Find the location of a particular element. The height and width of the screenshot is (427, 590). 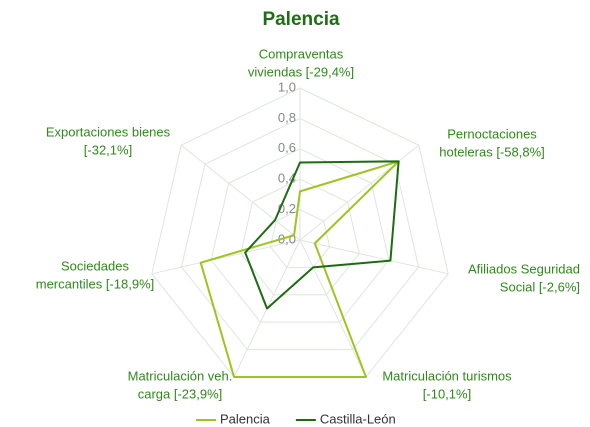

axis-label: Social [-2,6%] is located at coordinates (540, 286).